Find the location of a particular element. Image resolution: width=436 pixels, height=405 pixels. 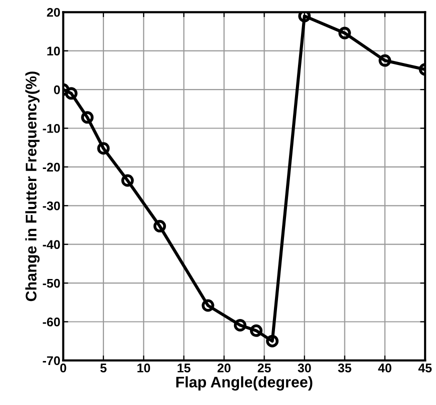

y-axis-title: Change in Flutter Frequency(%) is located at coordinates (32, 187).